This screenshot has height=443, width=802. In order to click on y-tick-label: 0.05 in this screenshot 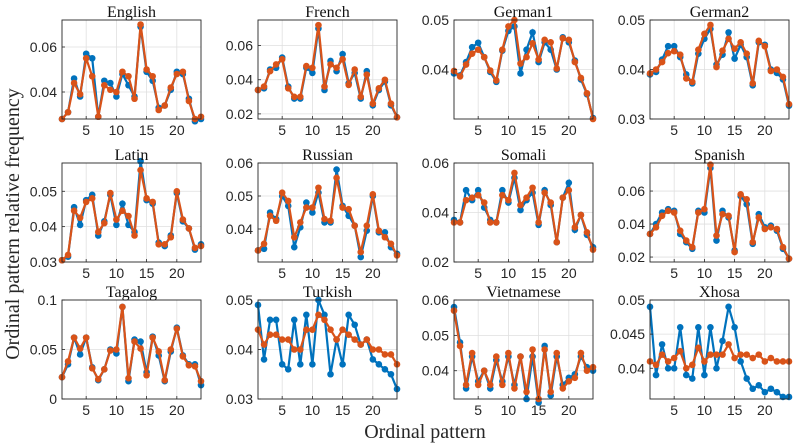, I will do `click(435, 20)`.